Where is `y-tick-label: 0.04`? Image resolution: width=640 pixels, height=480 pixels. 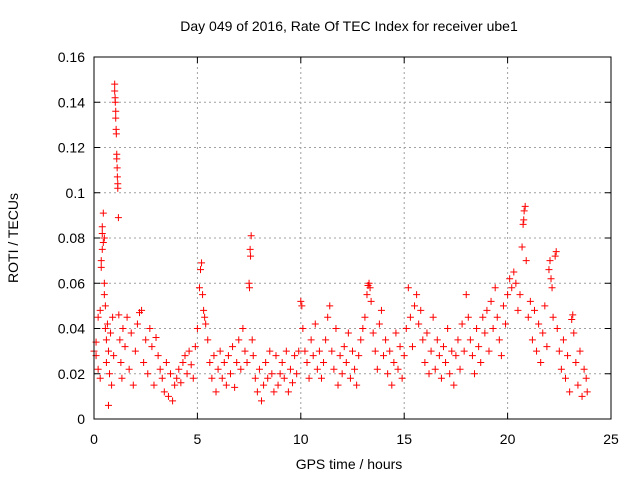 y-tick-label: 0.04 is located at coordinates (71, 329).